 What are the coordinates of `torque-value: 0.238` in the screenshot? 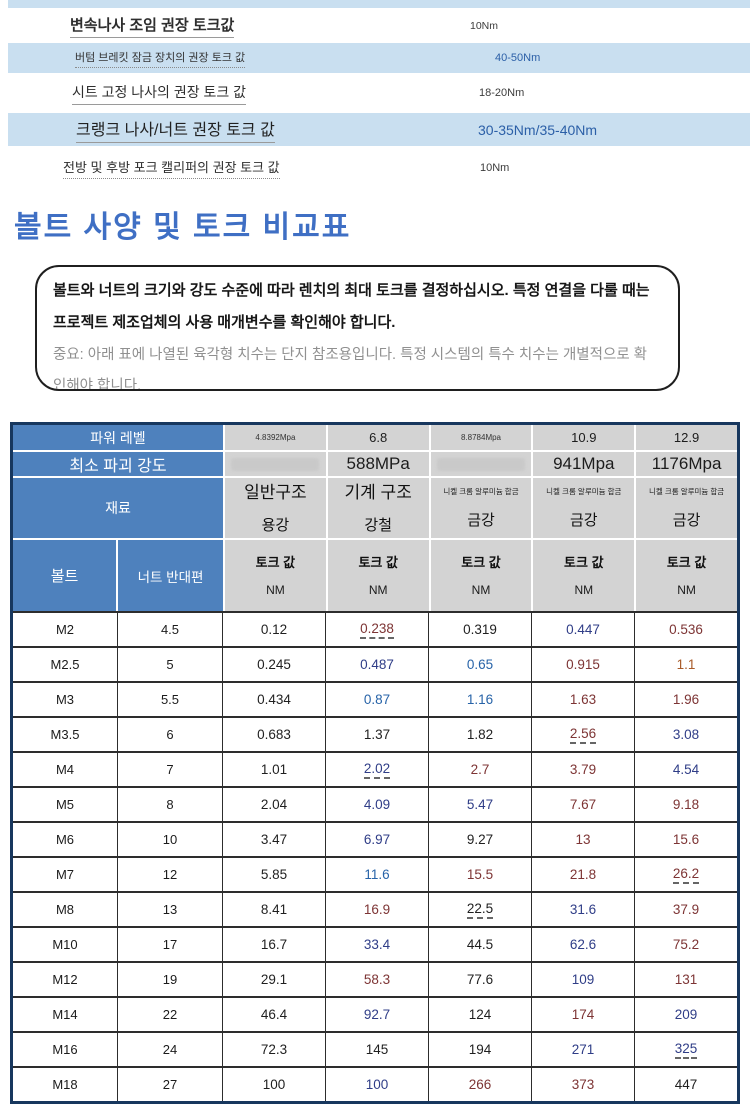 It's located at (377, 630).